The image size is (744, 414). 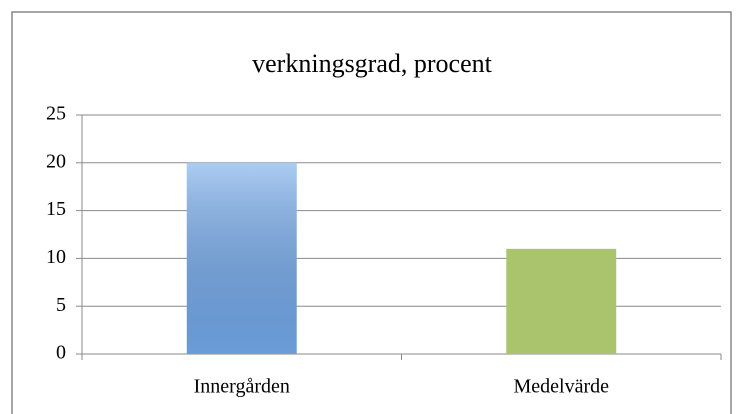 What do you see at coordinates (61, 305) in the screenshot?
I see `y-tick-label: 5` at bounding box center [61, 305].